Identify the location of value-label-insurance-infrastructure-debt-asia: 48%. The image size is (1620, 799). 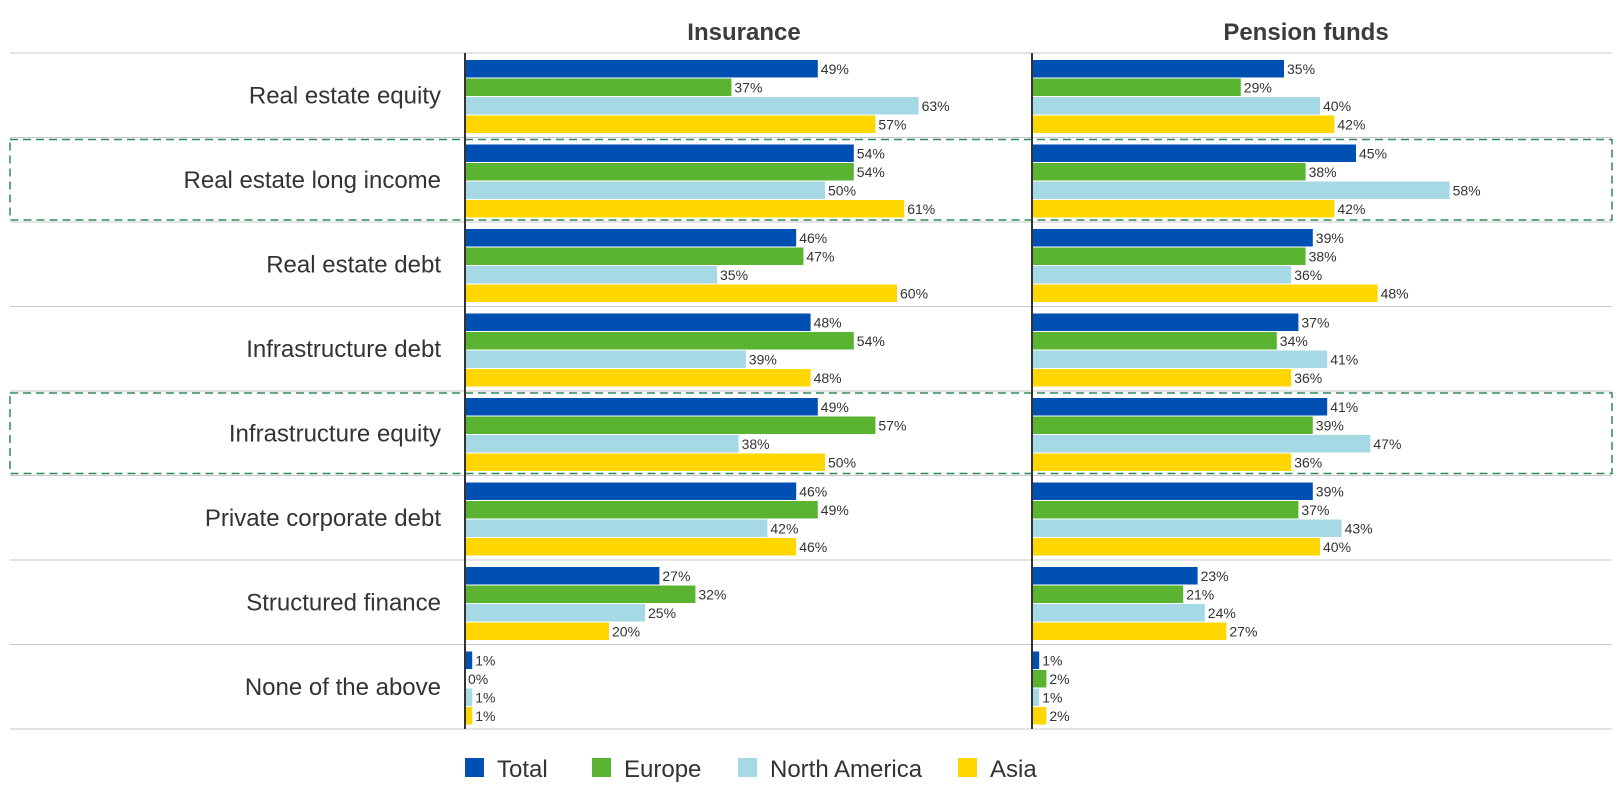
(828, 378).